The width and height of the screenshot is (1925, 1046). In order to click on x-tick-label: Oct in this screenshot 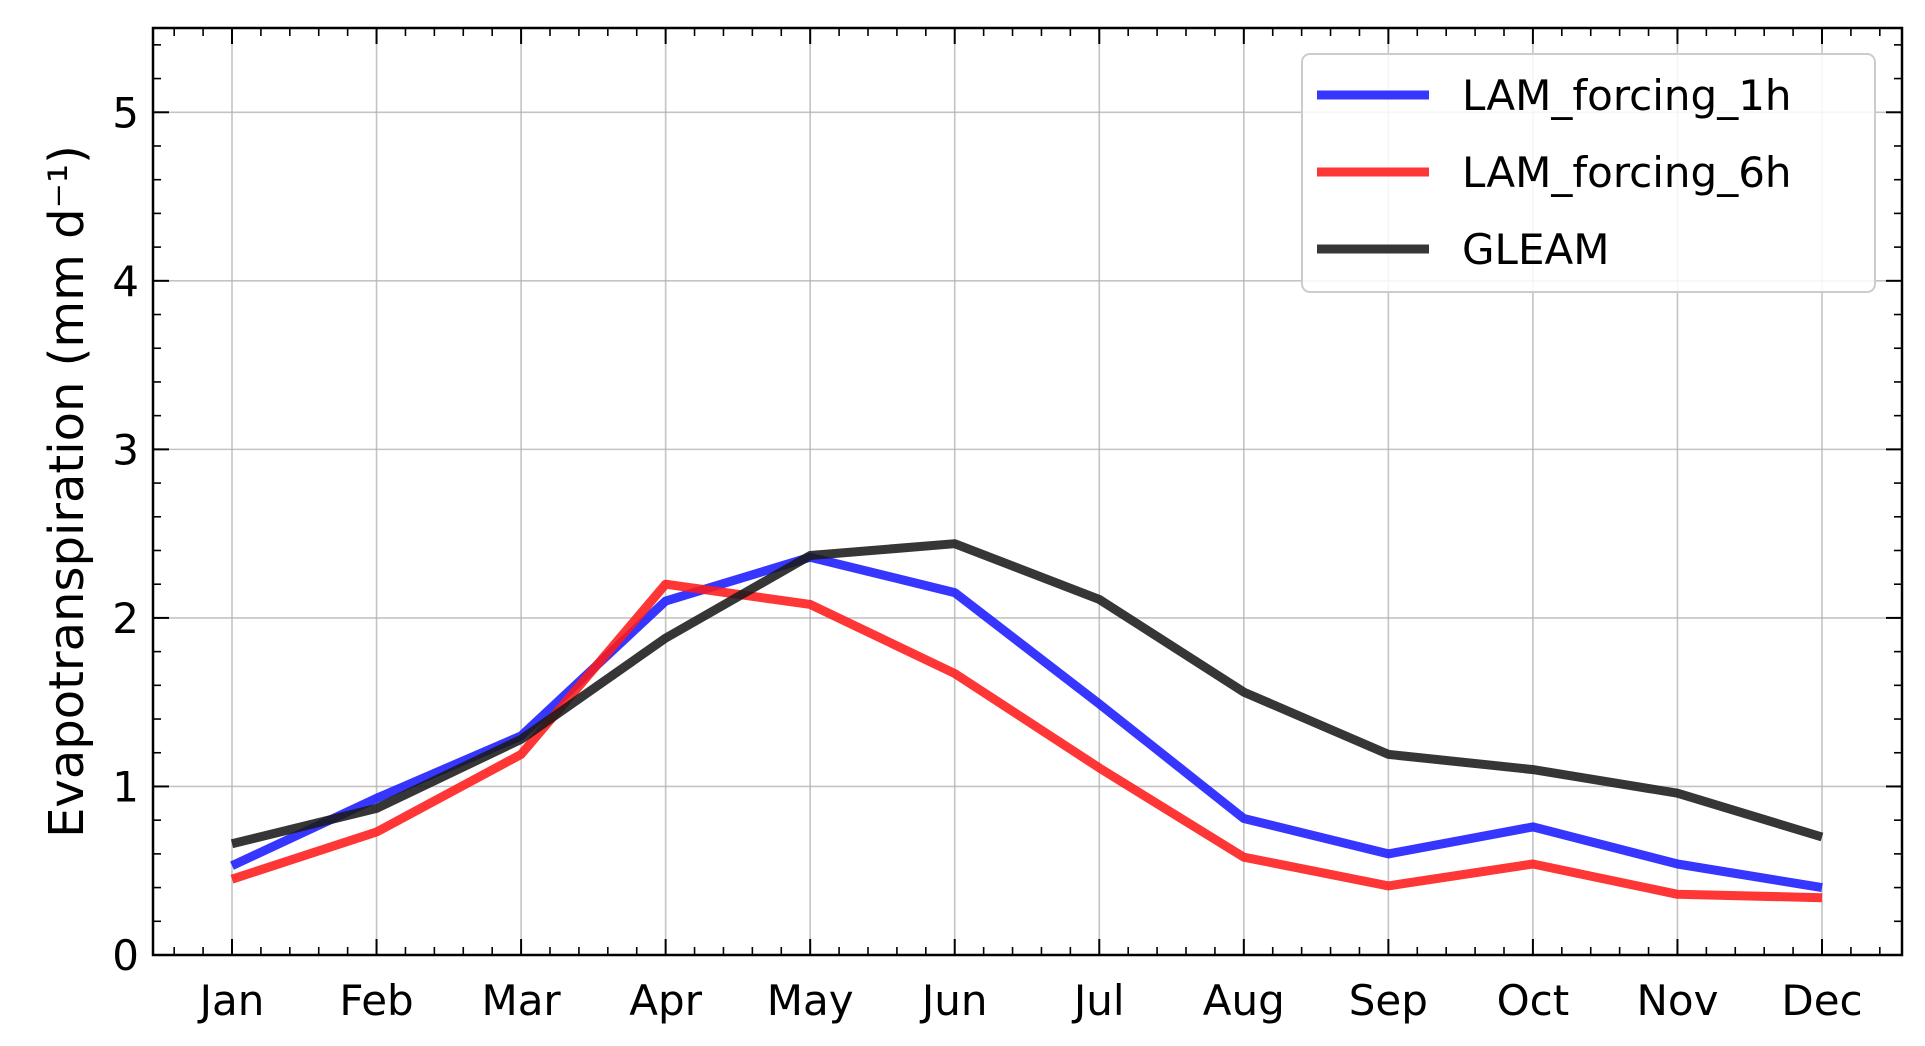, I will do `click(1533, 1000)`.